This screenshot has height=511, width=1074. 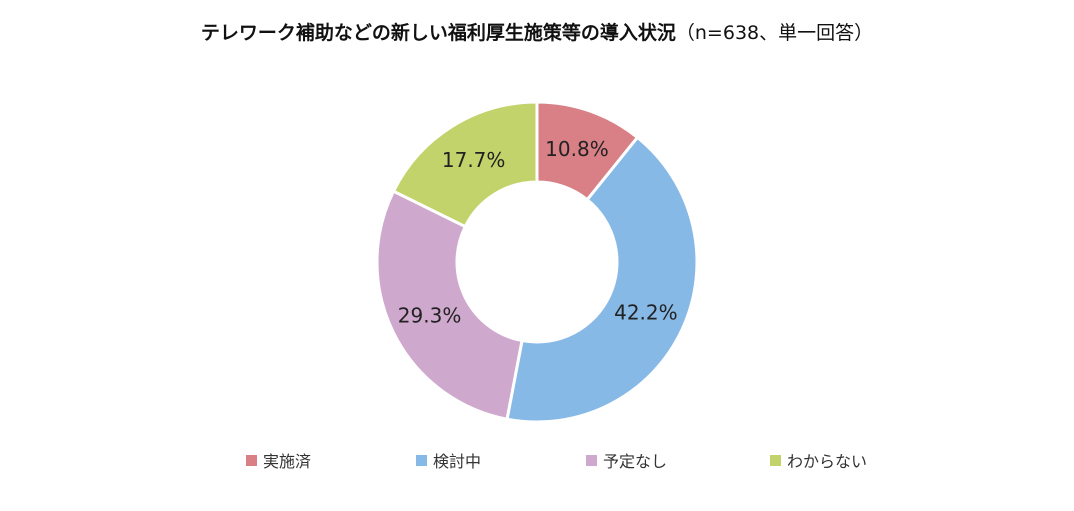 I want to click on chart-title: テレワーク補助などの新しい福利厚生施策等の導入状況（n=638、単一回答）, so click(x=537, y=31).